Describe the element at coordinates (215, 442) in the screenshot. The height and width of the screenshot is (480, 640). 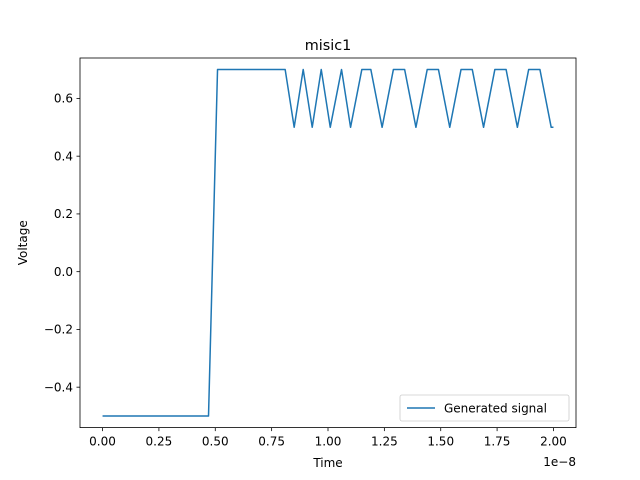
I see `x-tick-label: 0.50` at that location.